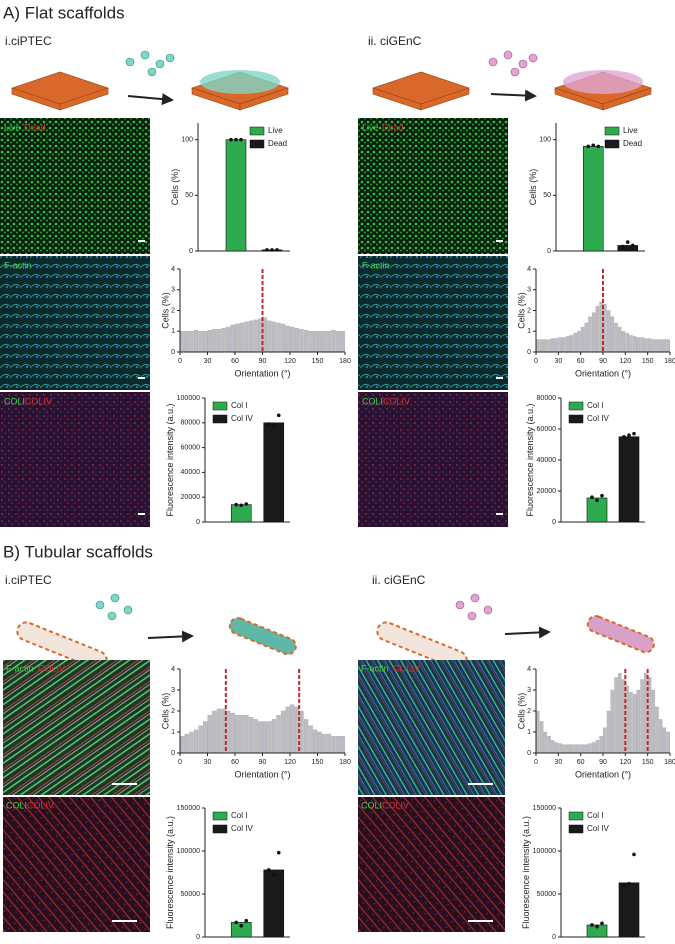  I want to click on image-label: Live, so click(12, 127).